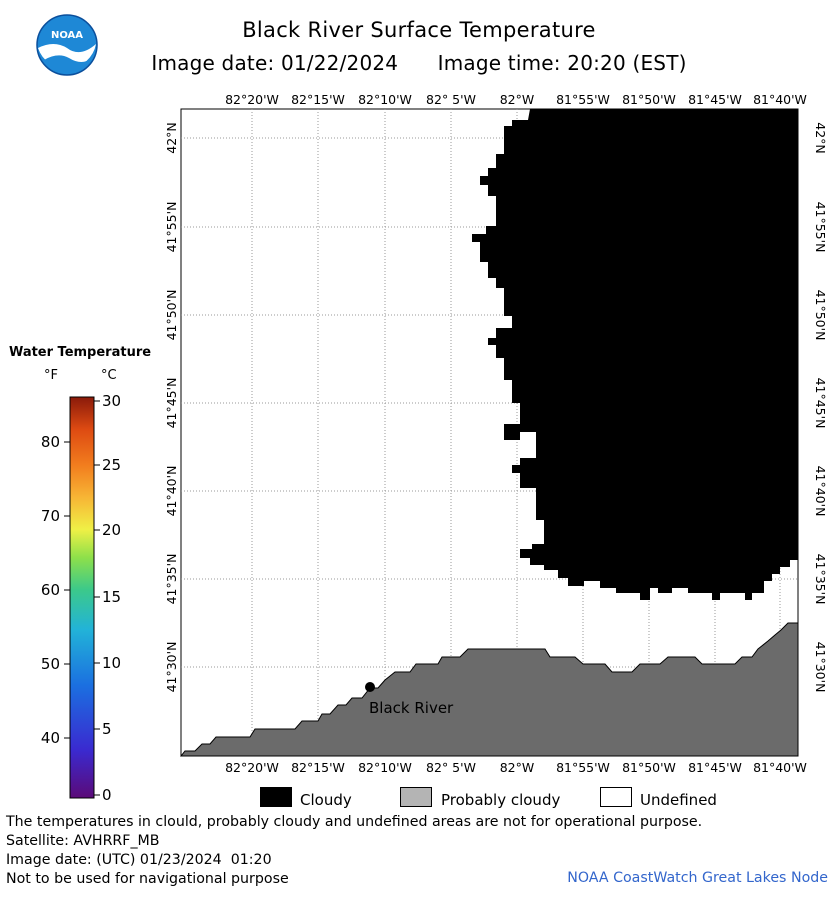 Image resolution: width=838 pixels, height=897 pixels. Describe the element at coordinates (820, 491) in the screenshot. I see `lat-label-right: 41°40'N` at that location.